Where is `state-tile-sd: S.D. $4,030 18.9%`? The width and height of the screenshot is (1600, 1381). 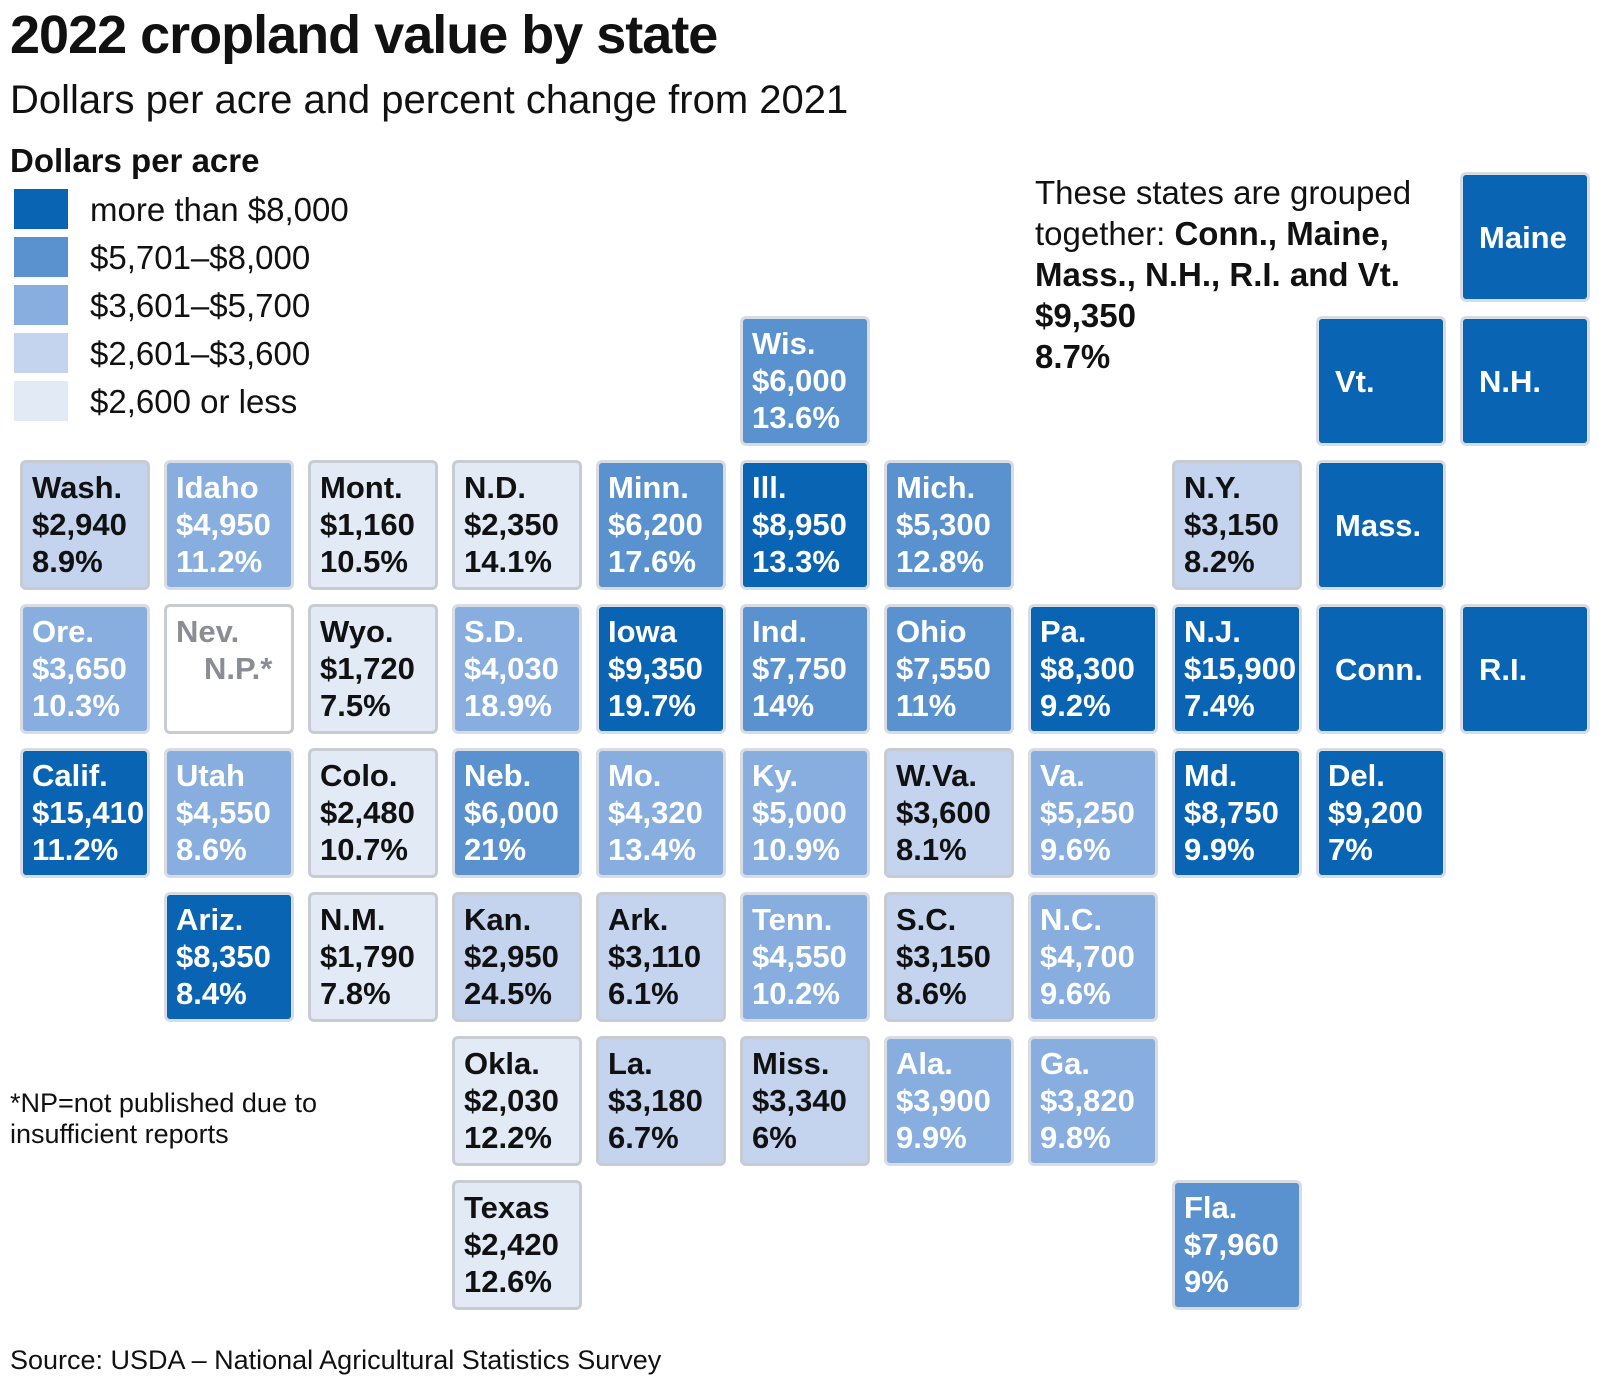
state-tile-sd: S.D. $4,030 18.9% is located at coordinates (517, 669).